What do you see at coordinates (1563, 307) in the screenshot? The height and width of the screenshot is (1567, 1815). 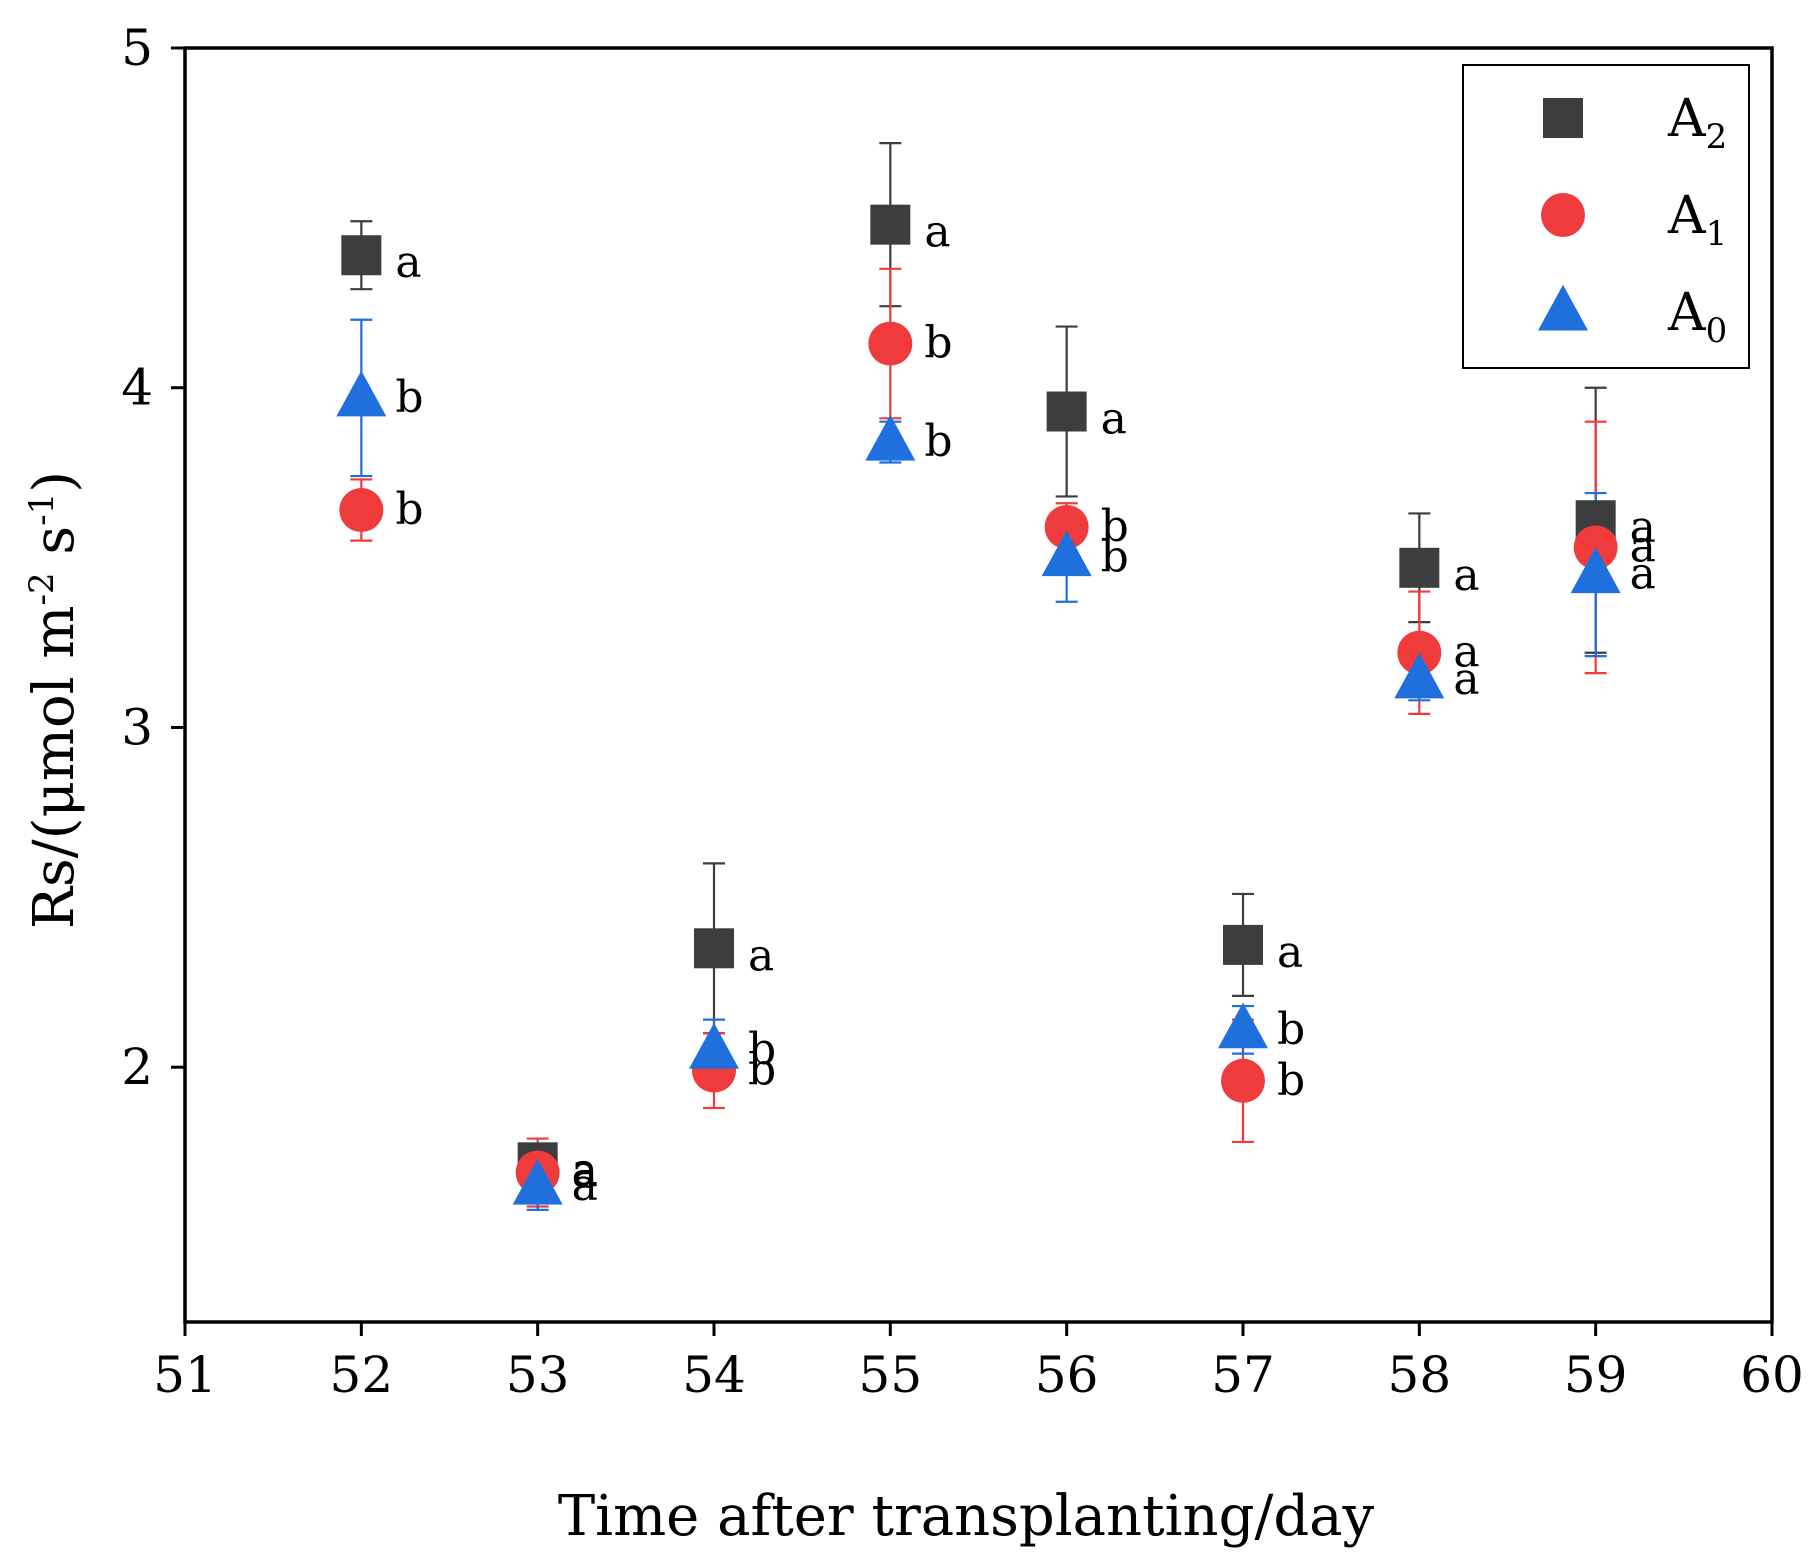 I see `legend-marker-A0` at bounding box center [1563, 307].